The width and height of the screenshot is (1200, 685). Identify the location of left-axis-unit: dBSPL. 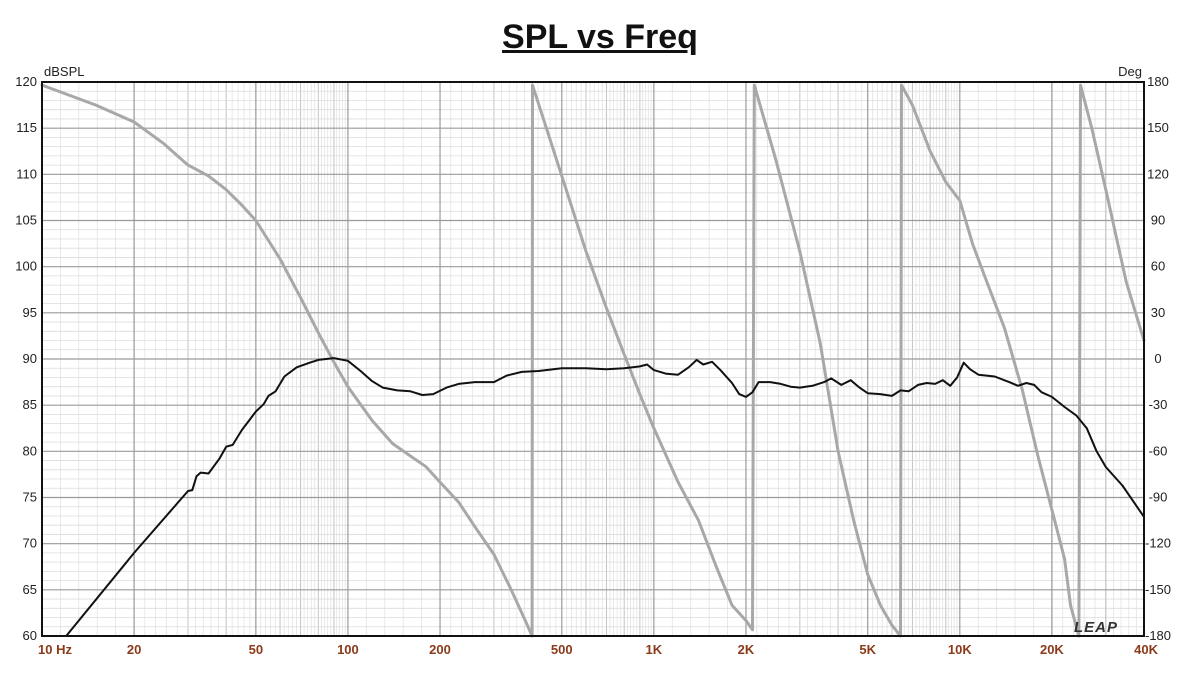
(64, 71).